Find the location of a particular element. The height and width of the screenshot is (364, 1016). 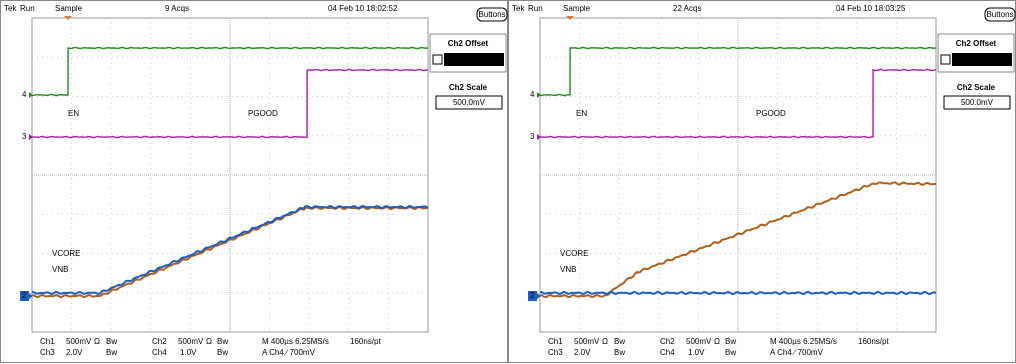

header-timestamp: 04 Feb 10 18:03:25 is located at coordinates (871, 8).